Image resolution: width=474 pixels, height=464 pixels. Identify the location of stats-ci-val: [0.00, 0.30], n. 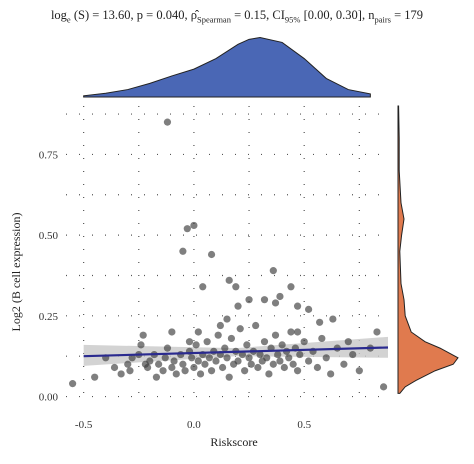
(337, 15).